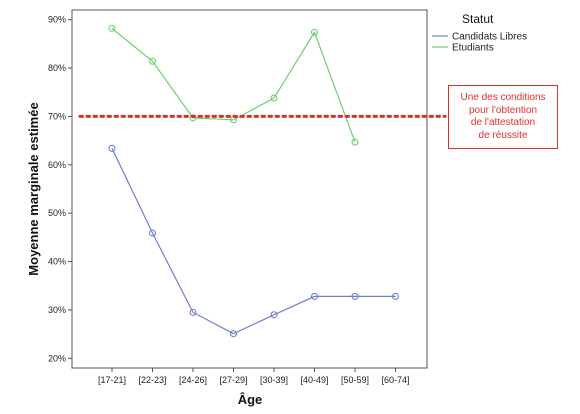 This screenshot has height=414, width=580. What do you see at coordinates (60, 189) in the screenshot?
I see `y-axis: 20% 30% 40% 50% 60% 70% 80% 90%` at bounding box center [60, 189].